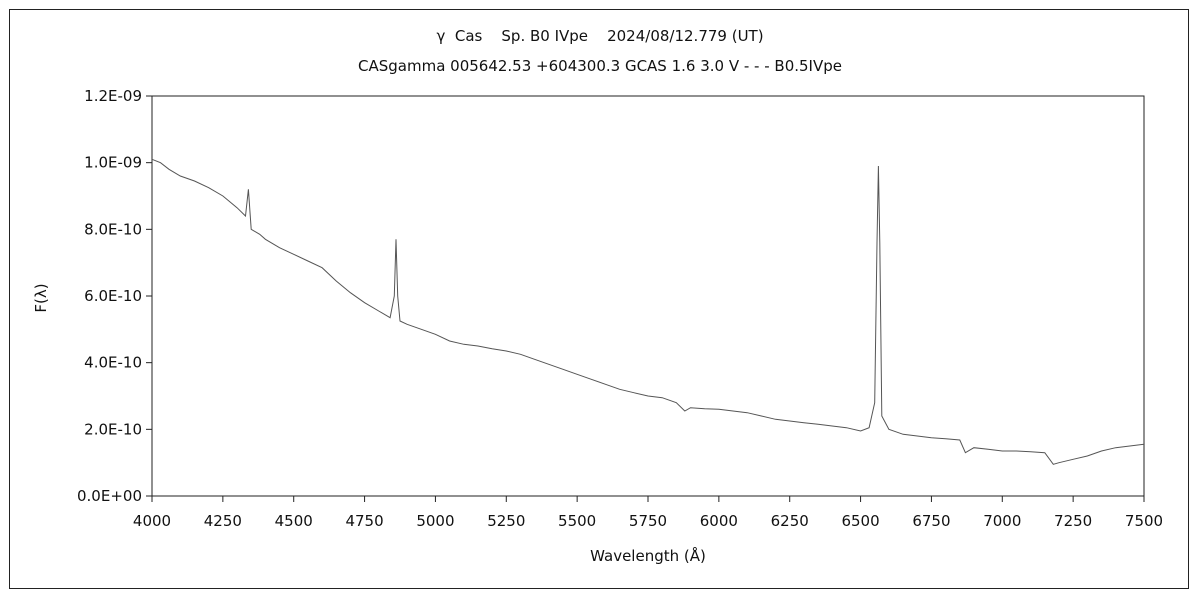  Describe the element at coordinates (577, 521) in the screenshot. I see `x-tick-label: 5500` at that location.